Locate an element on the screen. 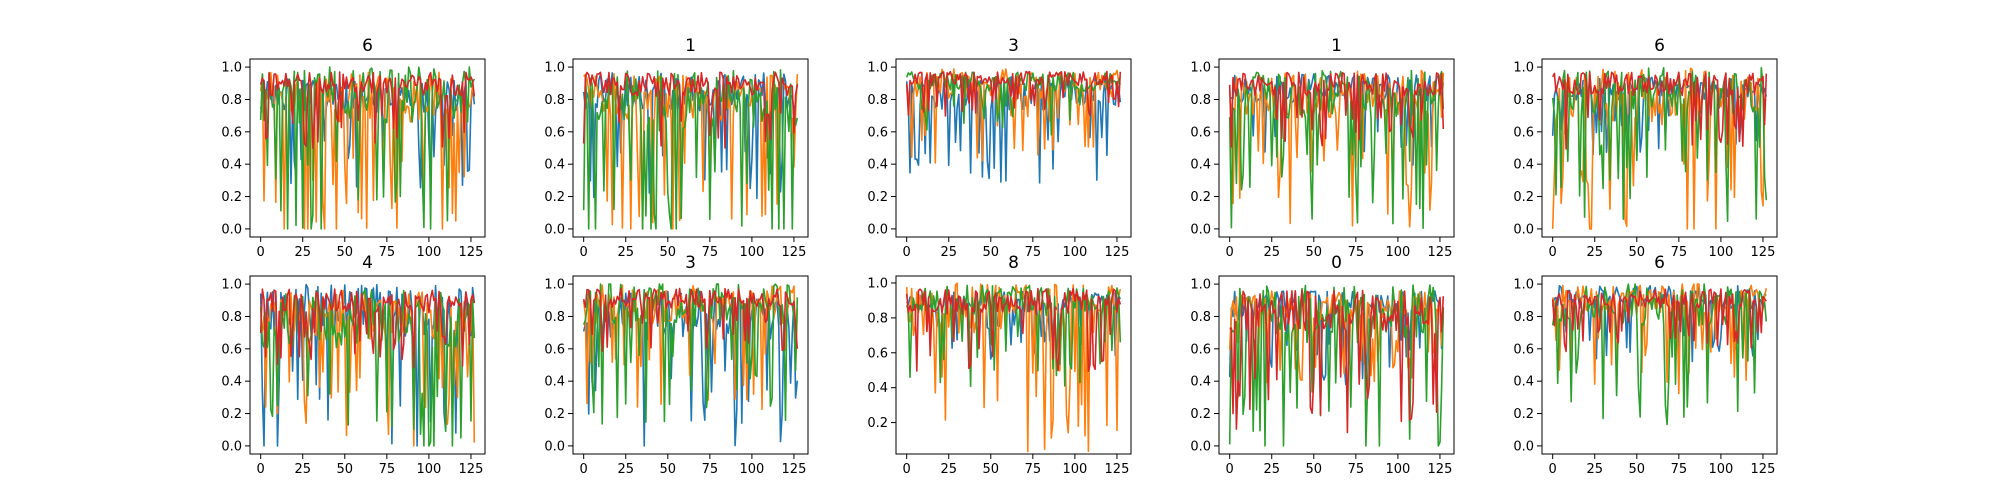 The image size is (2000, 500). subplot-title: 0 is located at coordinates (1336, 263).